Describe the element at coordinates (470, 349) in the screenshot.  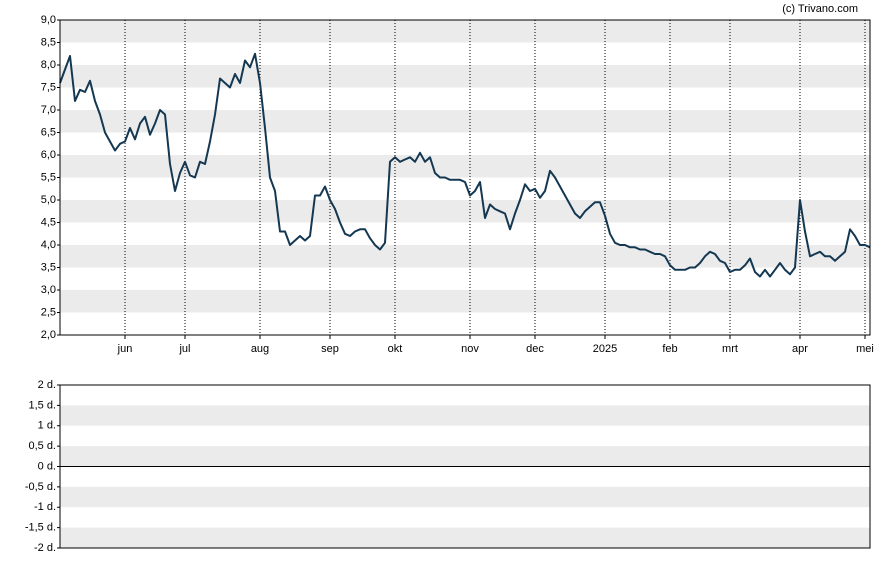
I see `x-tick-label: nov` at that location.